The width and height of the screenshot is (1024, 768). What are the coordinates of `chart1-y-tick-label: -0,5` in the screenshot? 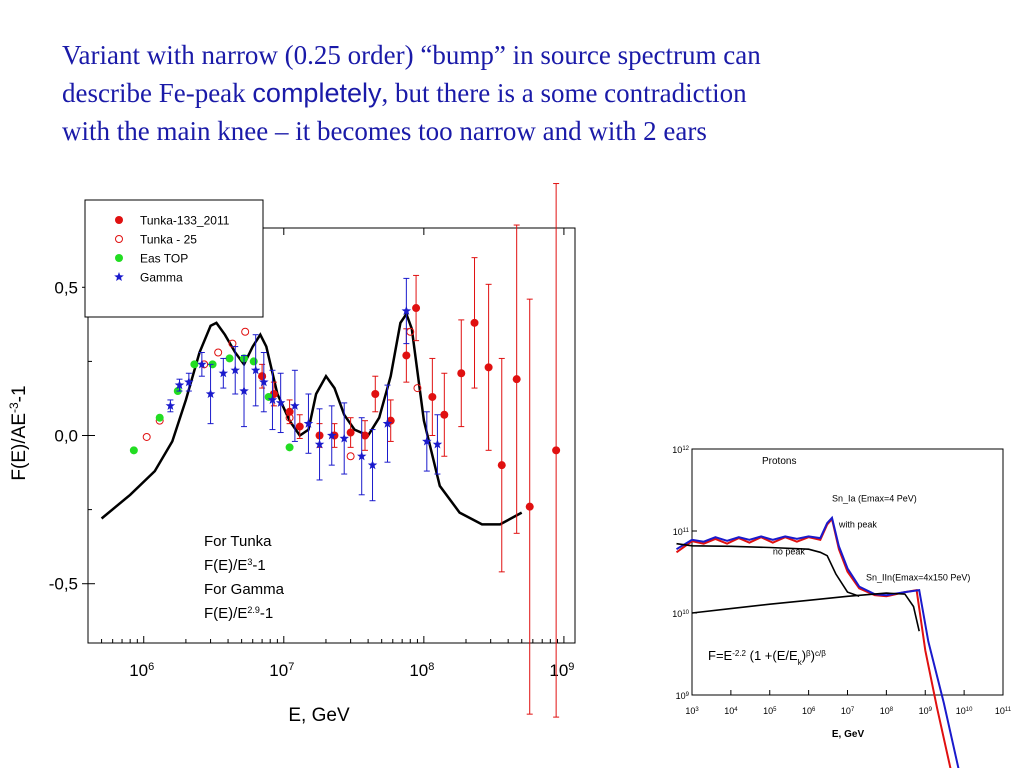 It's located at (63, 584).